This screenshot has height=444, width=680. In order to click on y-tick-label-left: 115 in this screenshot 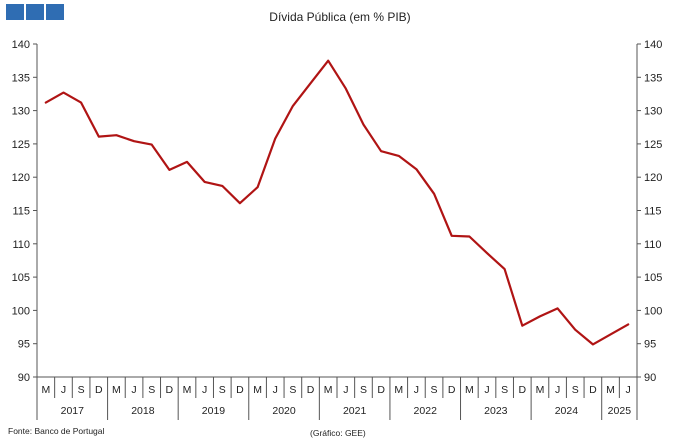, I will do `click(21, 212)`.